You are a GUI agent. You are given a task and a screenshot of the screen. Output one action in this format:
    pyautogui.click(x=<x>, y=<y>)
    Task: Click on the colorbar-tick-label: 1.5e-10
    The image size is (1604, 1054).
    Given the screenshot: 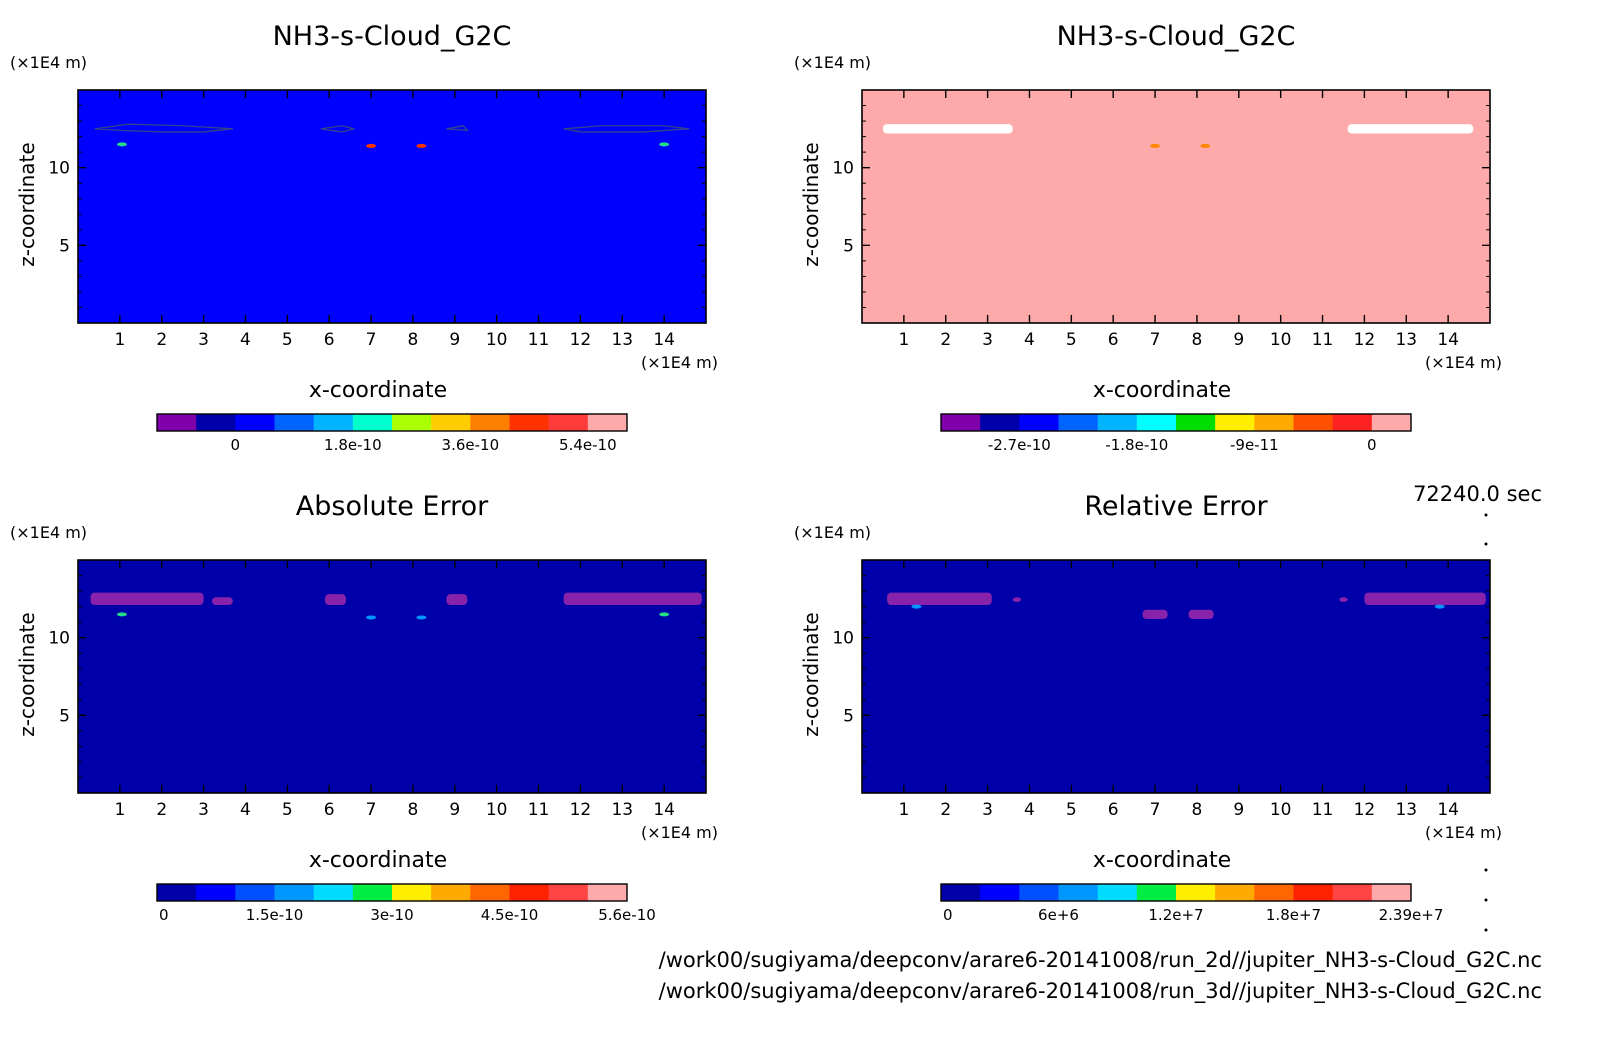 What is the action you would take?
    pyautogui.click(x=275, y=915)
    